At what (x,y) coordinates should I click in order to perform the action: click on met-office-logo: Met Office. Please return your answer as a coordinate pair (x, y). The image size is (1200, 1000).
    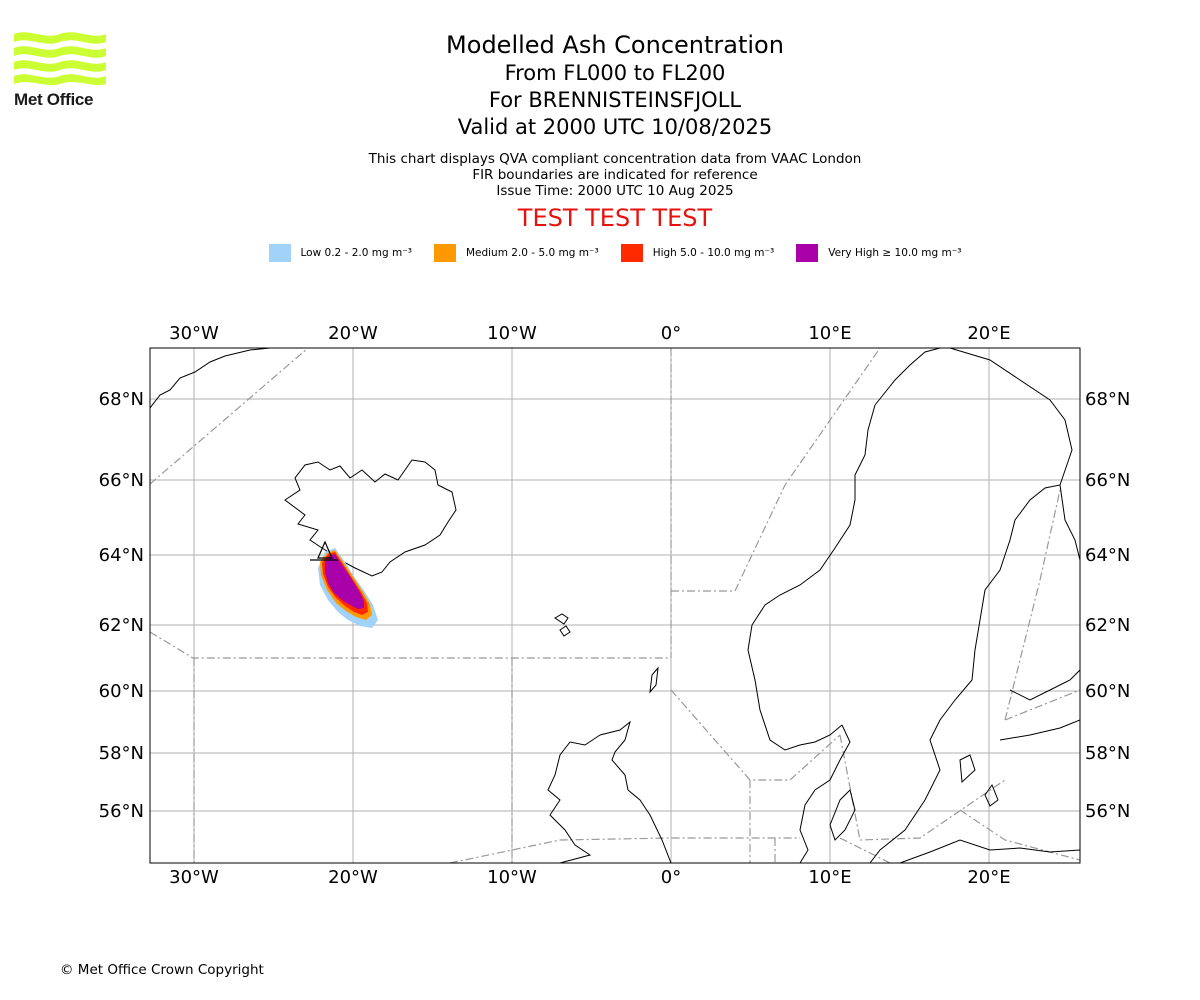
    Looking at the image, I should click on (60, 70).